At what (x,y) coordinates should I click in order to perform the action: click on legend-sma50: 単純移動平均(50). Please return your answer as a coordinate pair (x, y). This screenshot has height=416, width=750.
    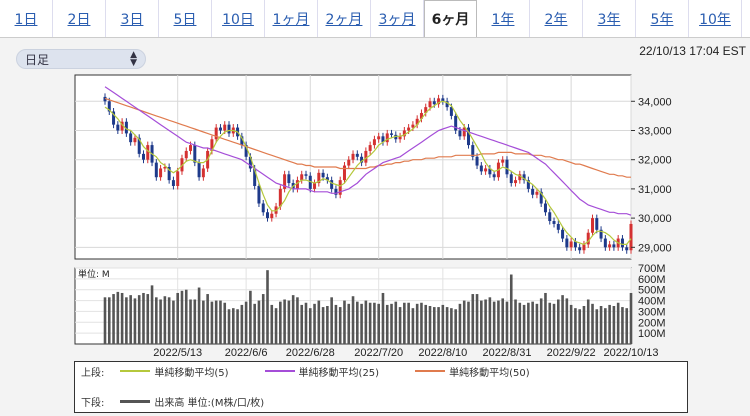
    Looking at the image, I should click on (470, 371).